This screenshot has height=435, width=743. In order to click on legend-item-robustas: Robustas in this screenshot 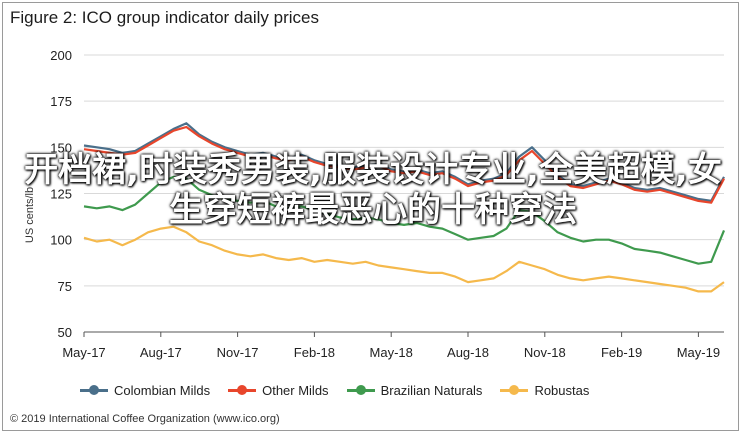, I will do `click(544, 390)`.